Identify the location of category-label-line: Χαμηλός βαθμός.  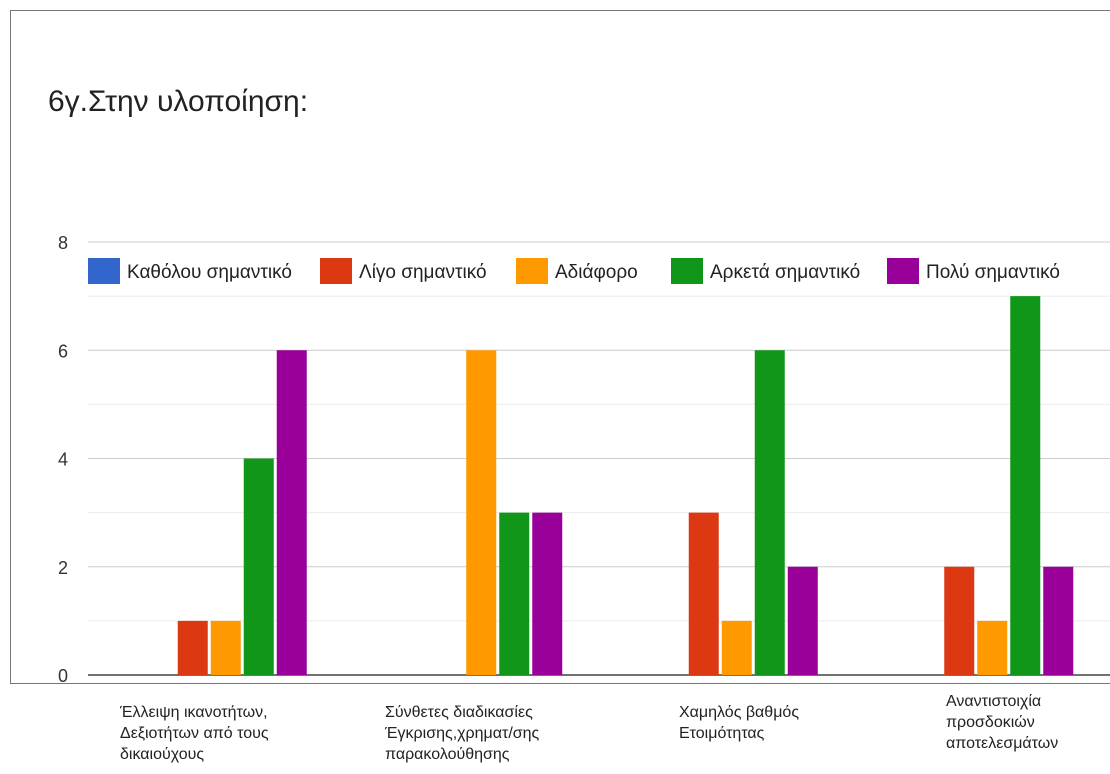
(739, 712).